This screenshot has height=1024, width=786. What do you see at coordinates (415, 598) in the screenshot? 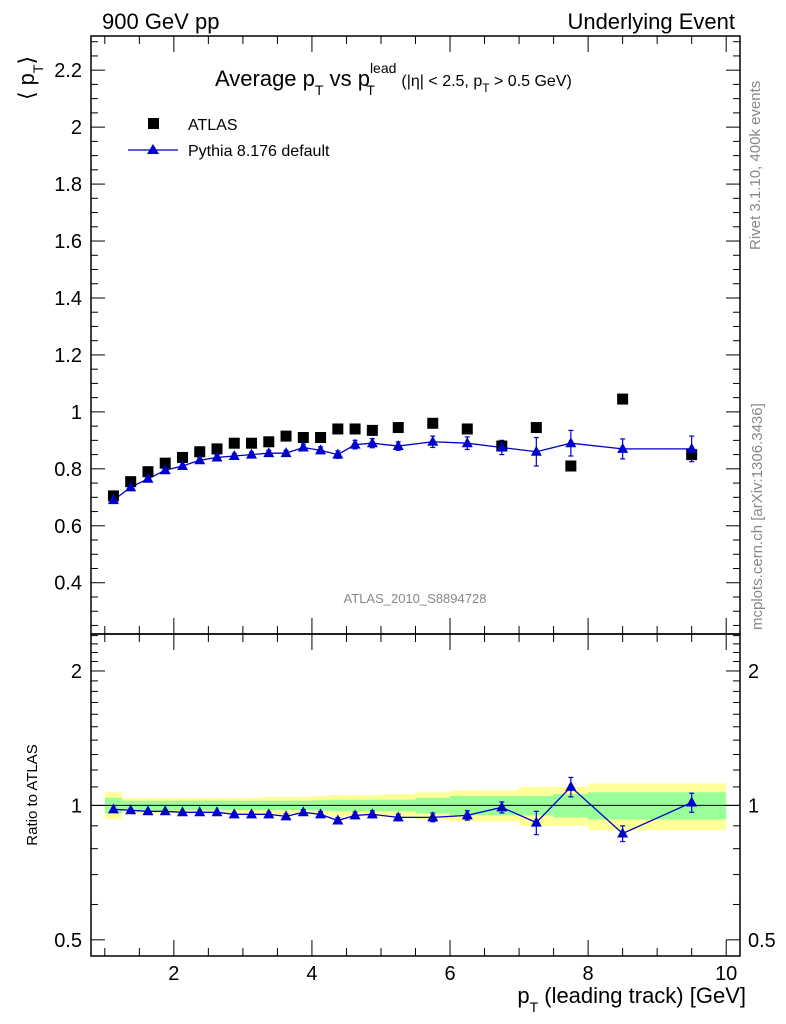
I see `analysis-watermark: ATLAS_2010_S8894728` at bounding box center [415, 598].